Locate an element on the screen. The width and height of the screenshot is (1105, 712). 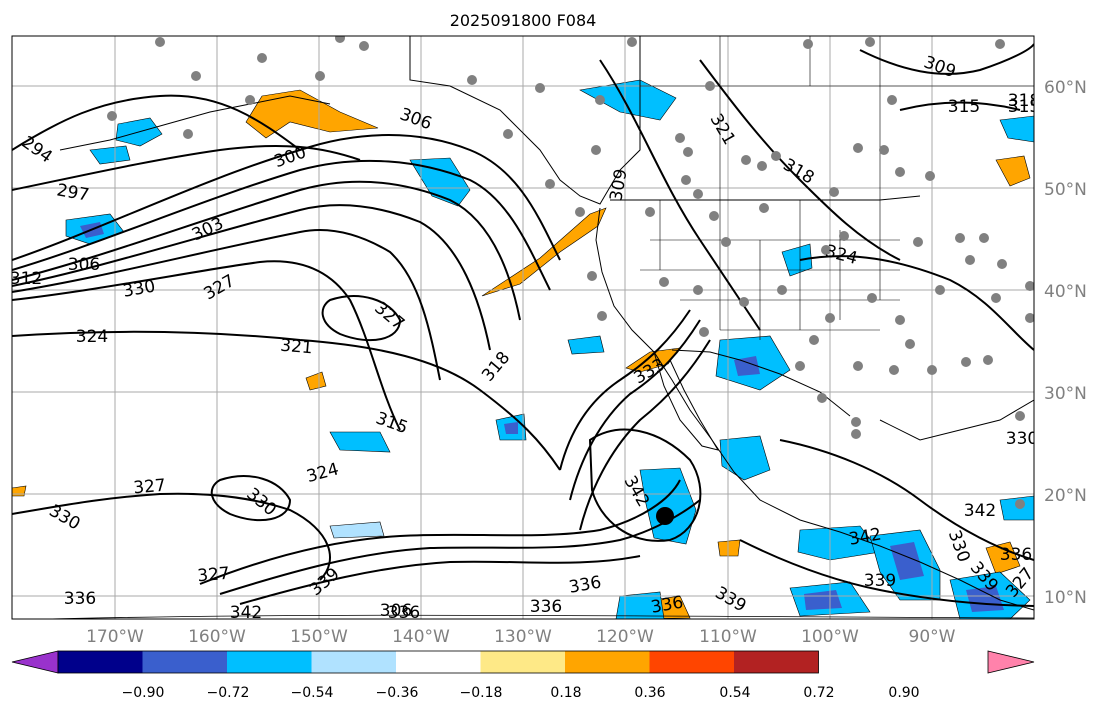
colorbar-frame is located at coordinates (438, 662).